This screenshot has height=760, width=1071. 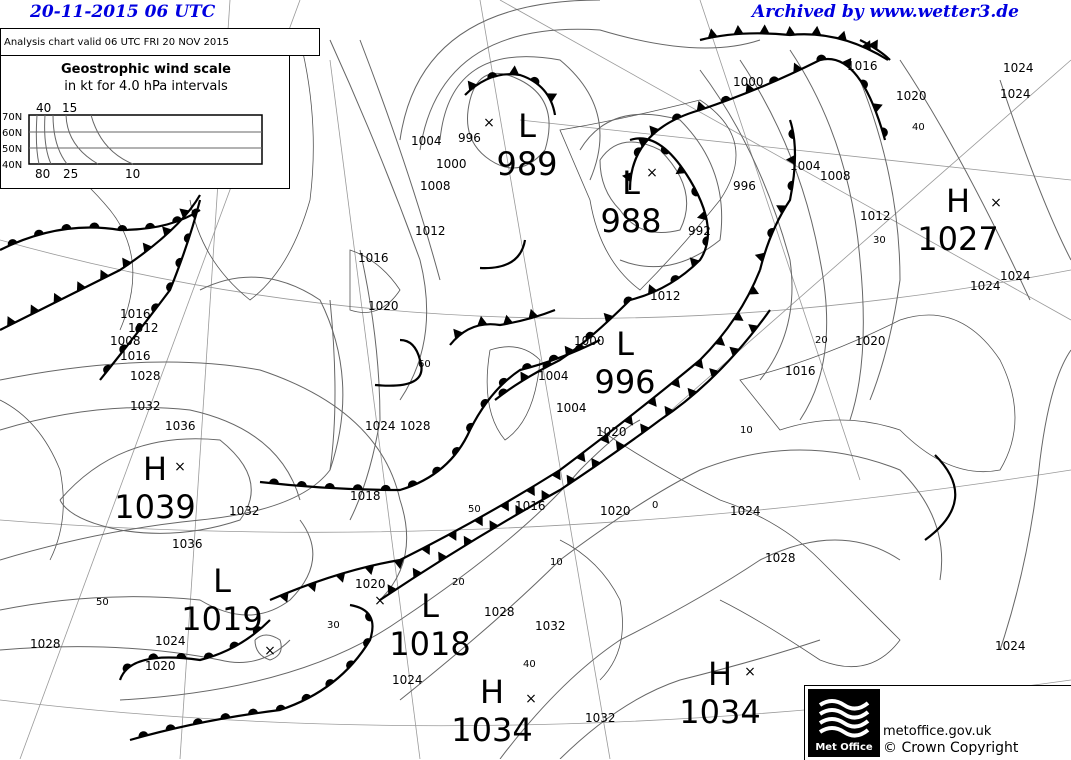 I want to click on isobar-label: 1028, so click(x=45, y=644).